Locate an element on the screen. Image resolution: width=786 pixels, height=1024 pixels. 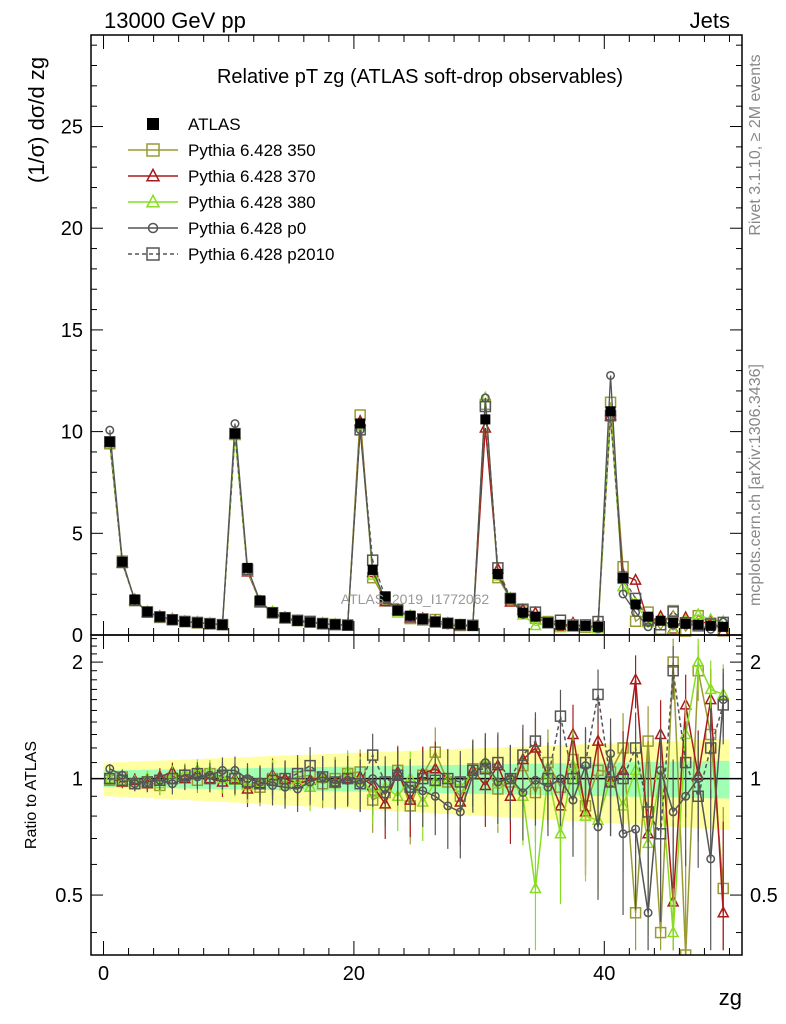
mcplots-label: mcplots.cern.ch [arXiv:1306.3436] is located at coordinates (755, 485).